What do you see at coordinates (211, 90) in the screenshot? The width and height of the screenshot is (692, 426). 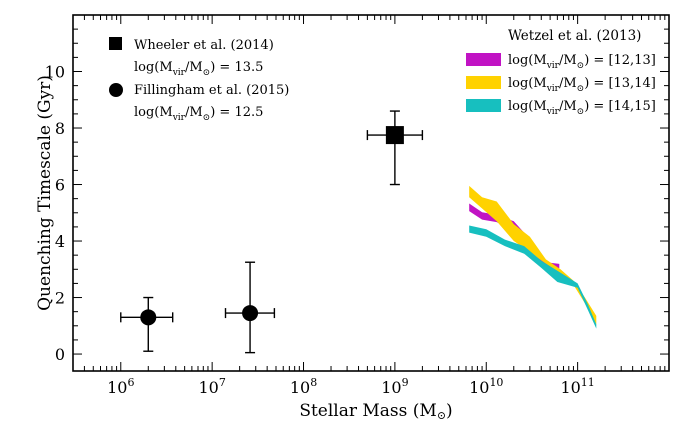 I see `legend-label-fillingham: Fillingham et al. (2015)` at bounding box center [211, 90].